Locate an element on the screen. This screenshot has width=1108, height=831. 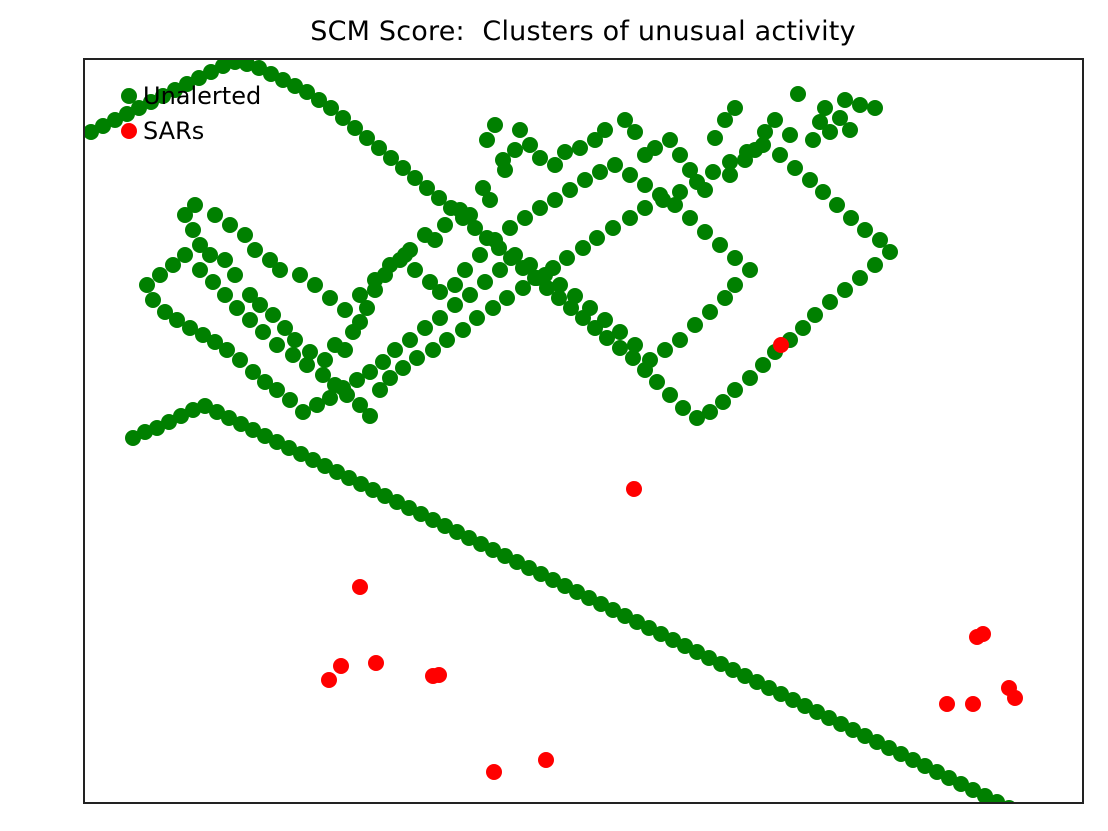
green-dot-icon is located at coordinates (129, 95).